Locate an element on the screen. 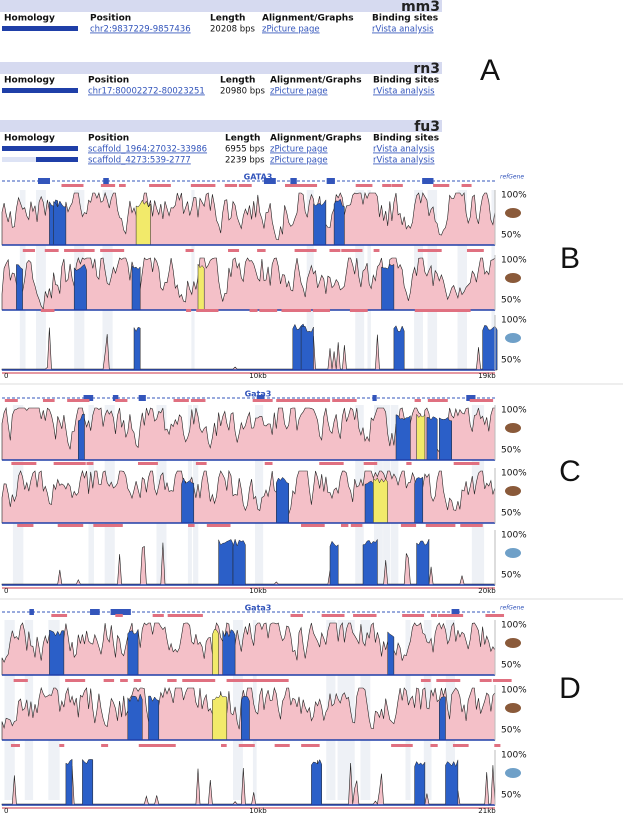 The image size is (623, 818). column-header: Length is located at coordinates (242, 139).